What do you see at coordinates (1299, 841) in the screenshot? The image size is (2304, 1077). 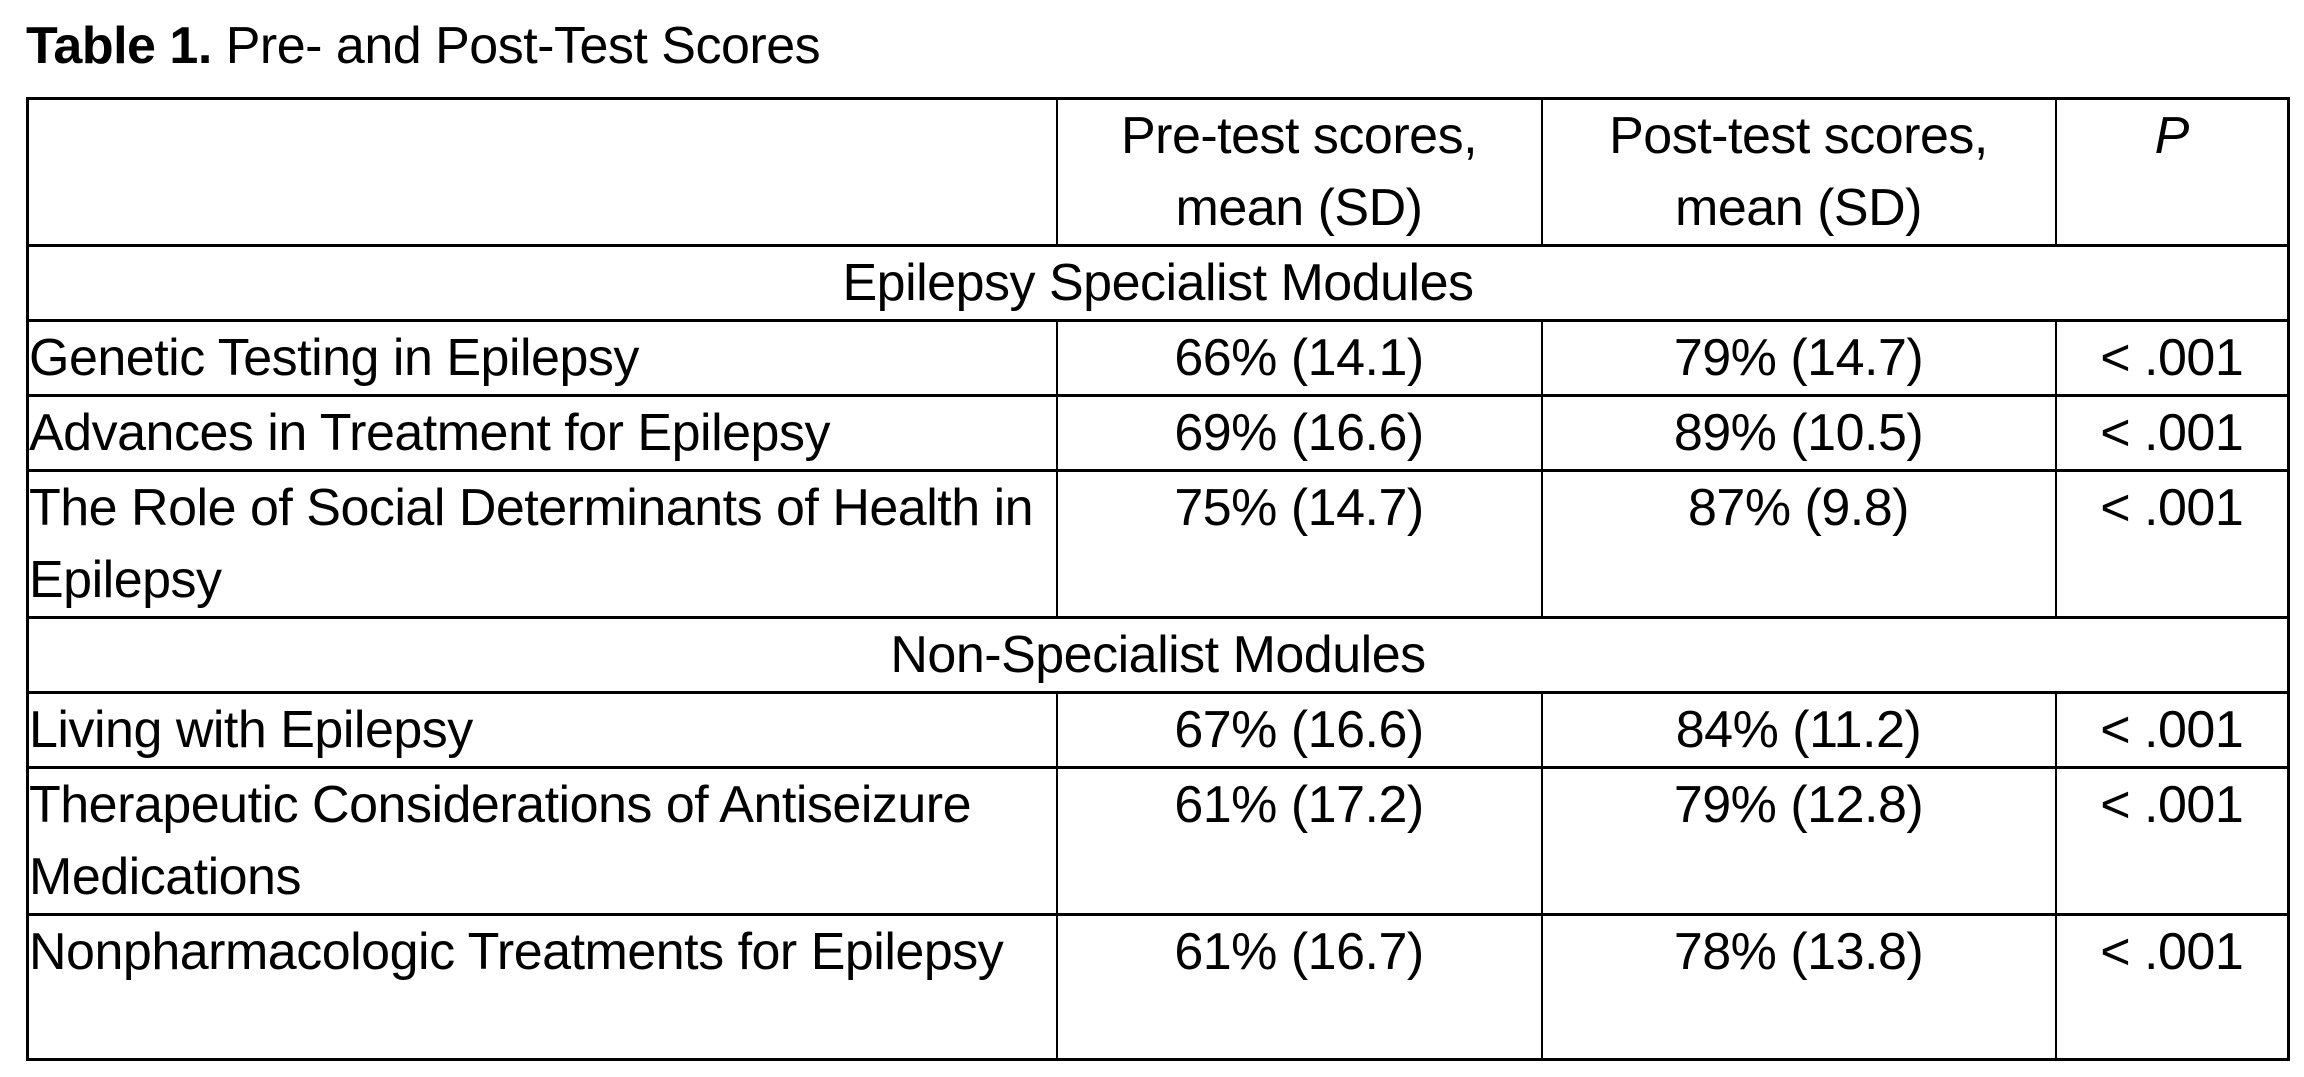 I see `pre-score-cell: 61% (17.2)` at bounding box center [1299, 841].